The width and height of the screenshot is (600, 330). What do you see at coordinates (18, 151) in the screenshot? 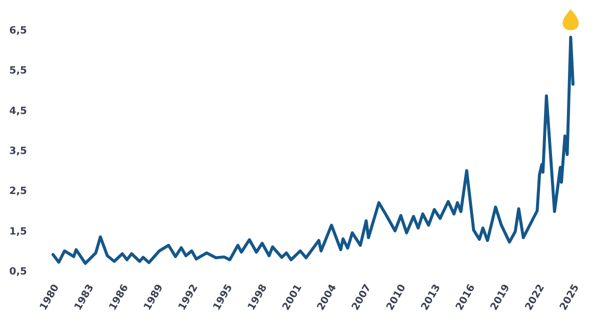
I see `y-tick-label: 3,5` at bounding box center [18, 151].